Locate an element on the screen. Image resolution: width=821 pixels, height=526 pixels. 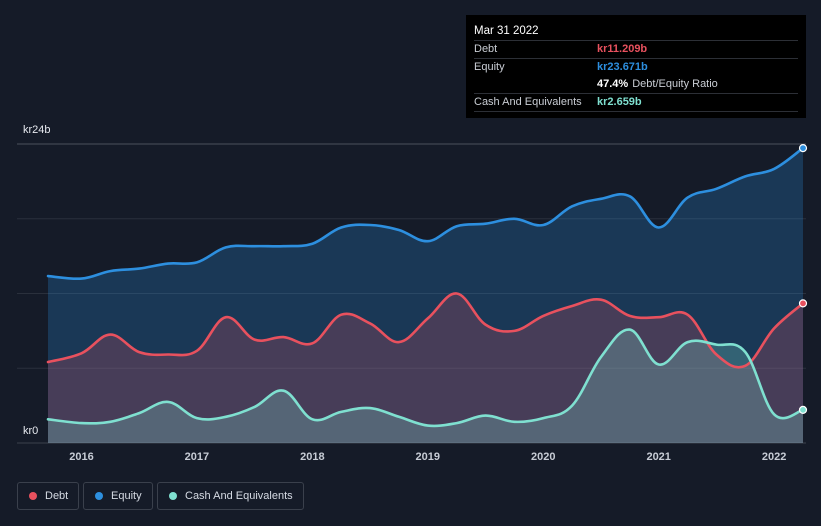
tooltip-row-debt: Debt kr11.209b is located at coordinates (636, 49).